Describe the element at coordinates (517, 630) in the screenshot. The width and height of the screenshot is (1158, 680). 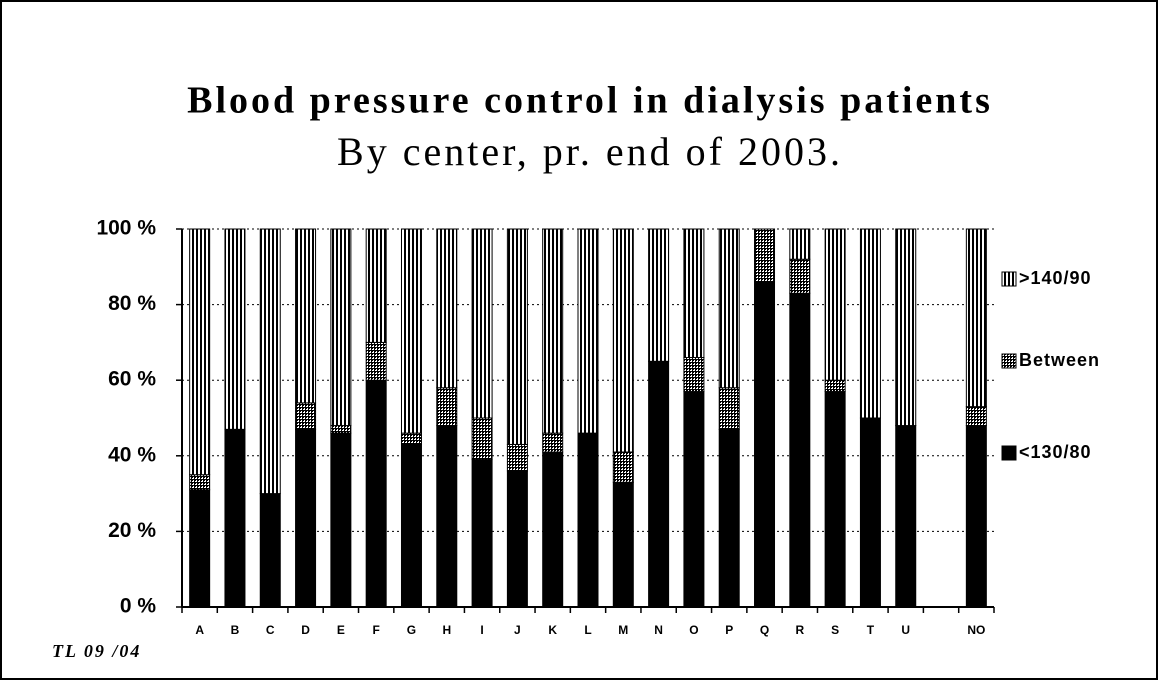
I see `x-tick-label: J` at that location.